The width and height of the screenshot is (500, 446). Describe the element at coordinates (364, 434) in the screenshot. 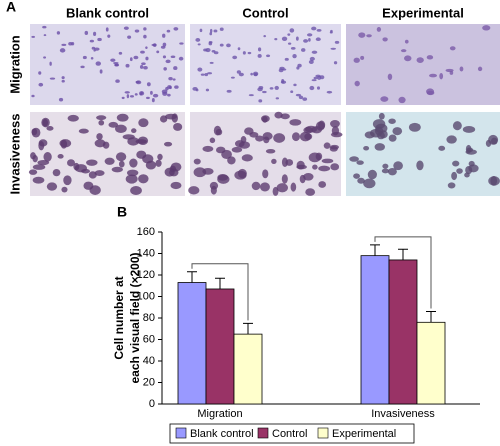

I see `legend-label: Experimental` at that location.